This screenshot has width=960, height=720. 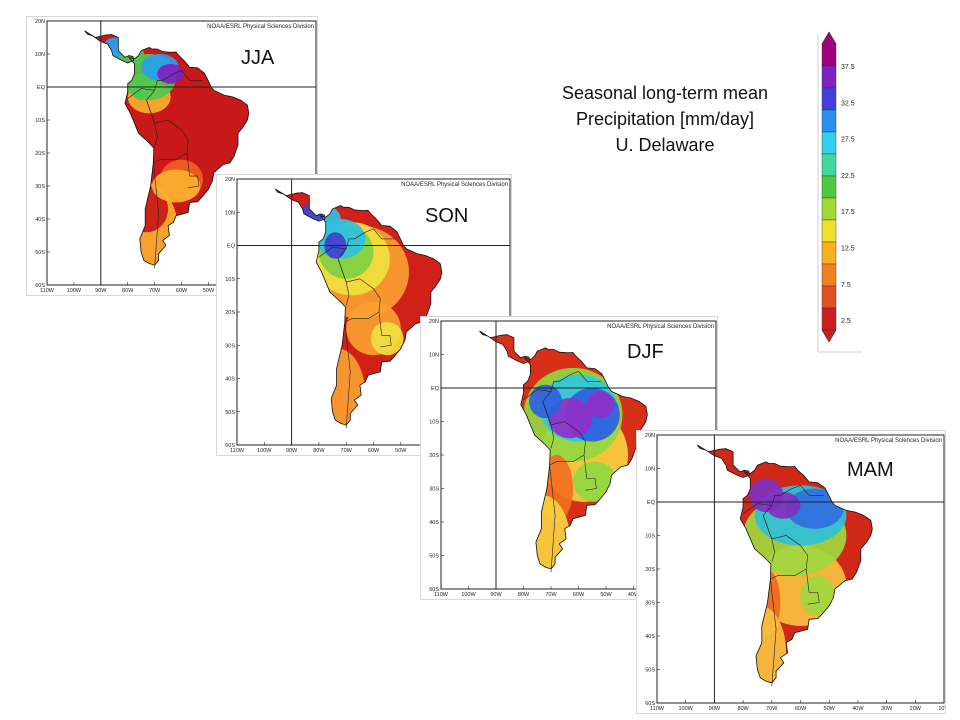 What do you see at coordinates (434, 590) in the screenshot?
I see `lat-tick-label: 60S` at bounding box center [434, 590].